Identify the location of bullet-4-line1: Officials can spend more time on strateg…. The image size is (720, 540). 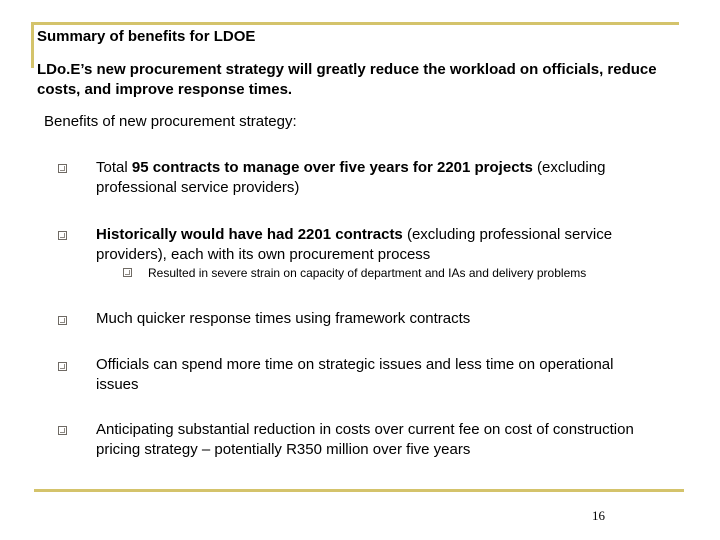
(355, 364).